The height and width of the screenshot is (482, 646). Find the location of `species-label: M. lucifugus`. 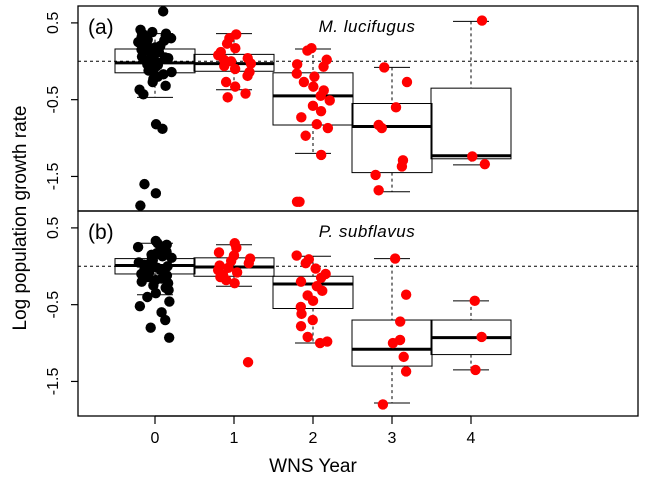

species-label: M. lucifugus is located at coordinates (367, 26).